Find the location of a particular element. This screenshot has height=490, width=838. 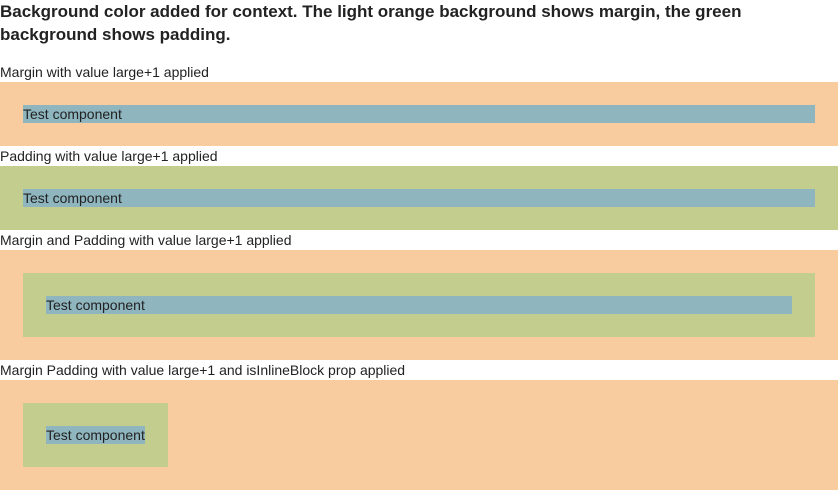

margin-padding-example-padding-area: Test component is located at coordinates (419, 305).